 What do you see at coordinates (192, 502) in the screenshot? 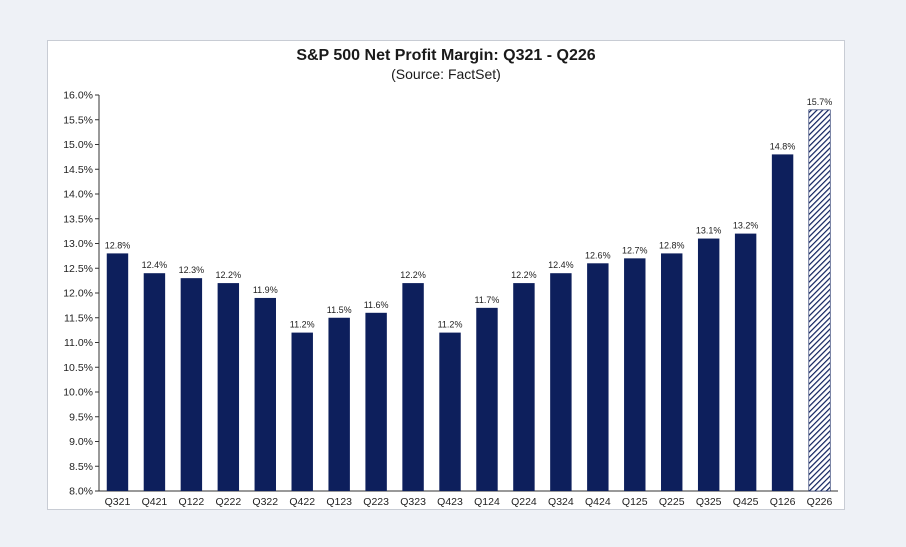
I see `x-tick-label: Q122` at bounding box center [192, 502].